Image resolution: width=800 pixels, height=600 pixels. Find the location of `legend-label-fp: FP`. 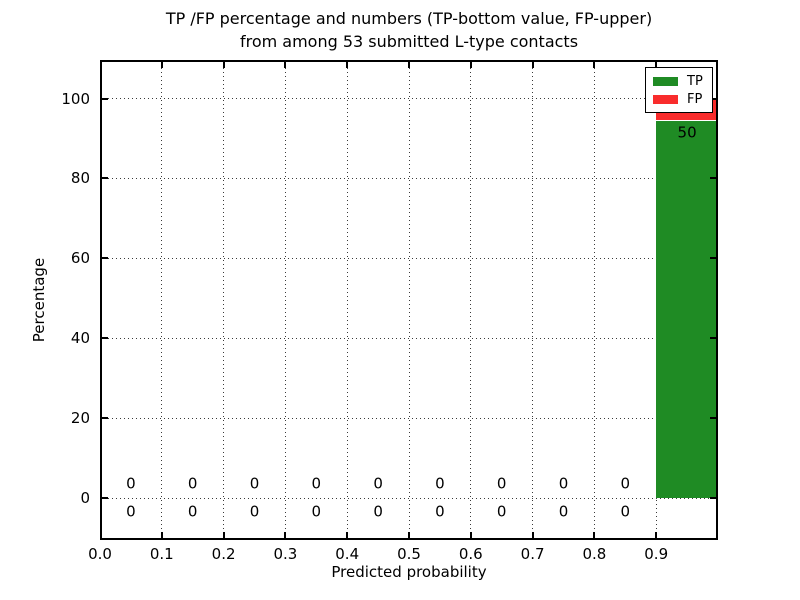

legend-label-fp: FP is located at coordinates (695, 99).